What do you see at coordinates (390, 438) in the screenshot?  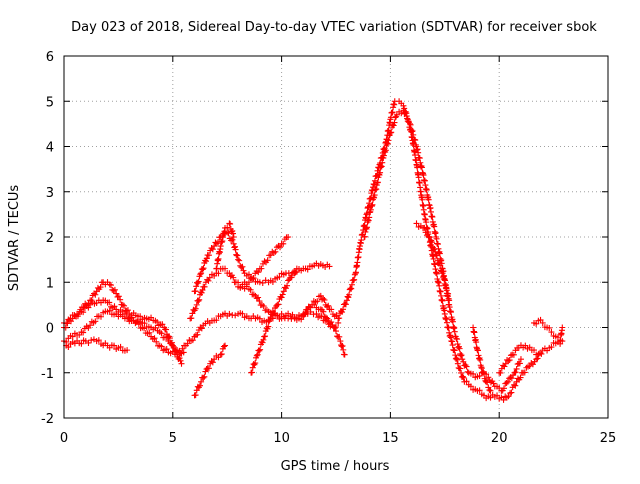 I see `x-tick-label: 15` at bounding box center [390, 438].